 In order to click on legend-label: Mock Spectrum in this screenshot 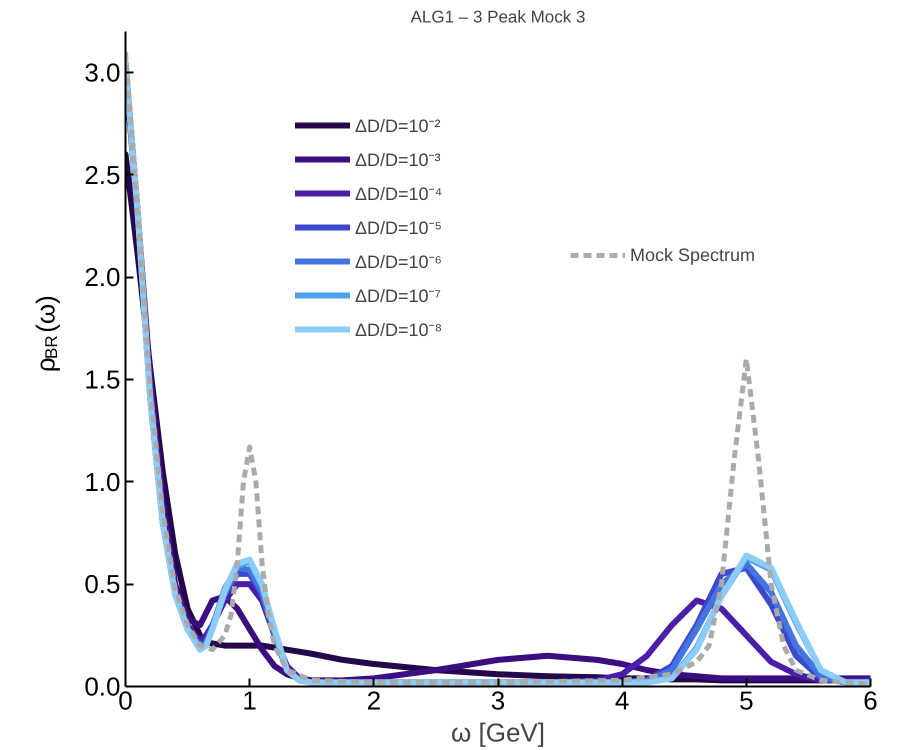, I will do `click(693, 255)`.